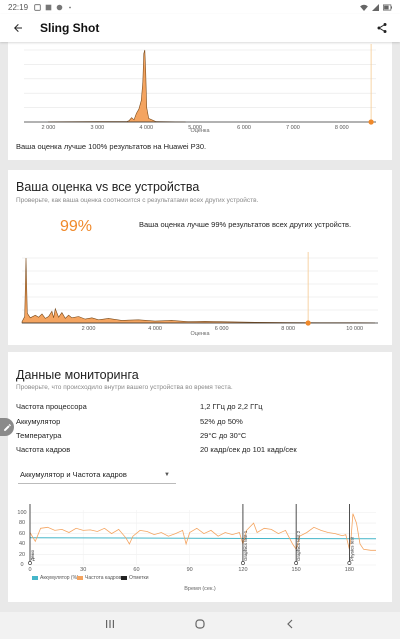 The image size is (400, 639). What do you see at coordinates (22, 523) in the screenshot?
I see `y-tick-label: 80` at bounding box center [22, 523].